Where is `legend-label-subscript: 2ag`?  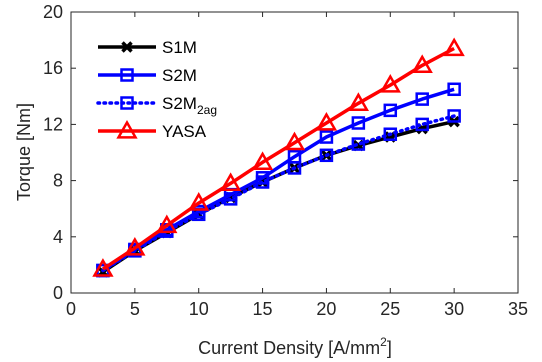 legend-label-subscript: 2ag is located at coordinates (207, 110).